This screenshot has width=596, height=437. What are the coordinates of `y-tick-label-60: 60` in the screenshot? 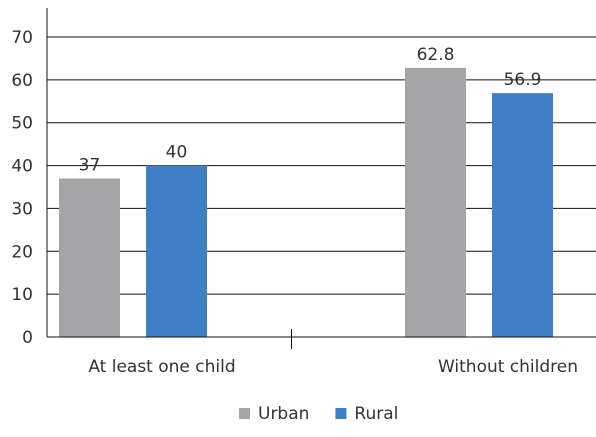 It's located at (22, 81).